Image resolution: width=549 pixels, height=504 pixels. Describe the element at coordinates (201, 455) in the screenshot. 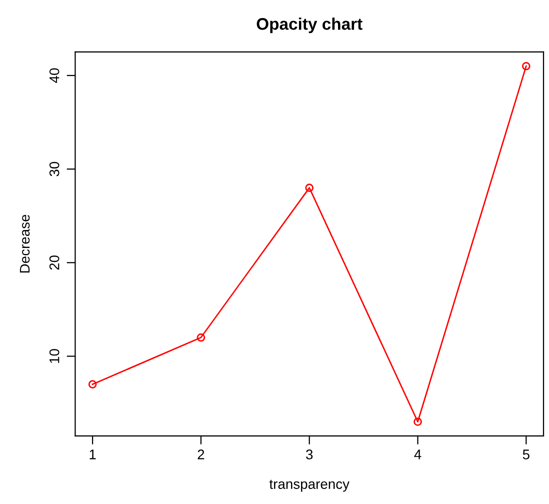

I see `x-tick-label: 2` at that location.